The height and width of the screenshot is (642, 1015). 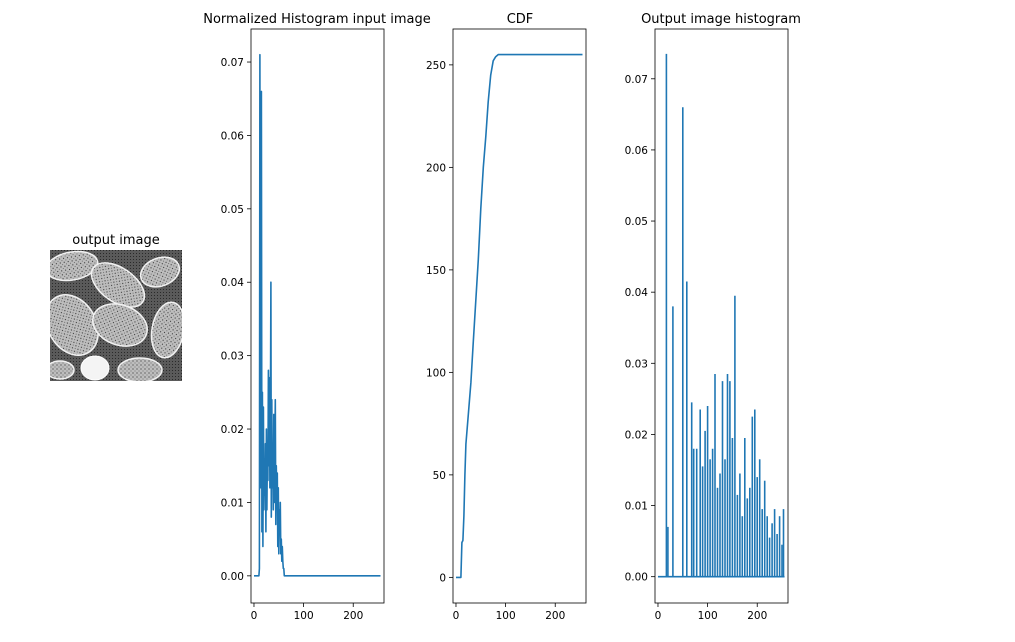 What do you see at coordinates (116, 240) in the screenshot?
I see `output-image-title: output image` at bounding box center [116, 240].